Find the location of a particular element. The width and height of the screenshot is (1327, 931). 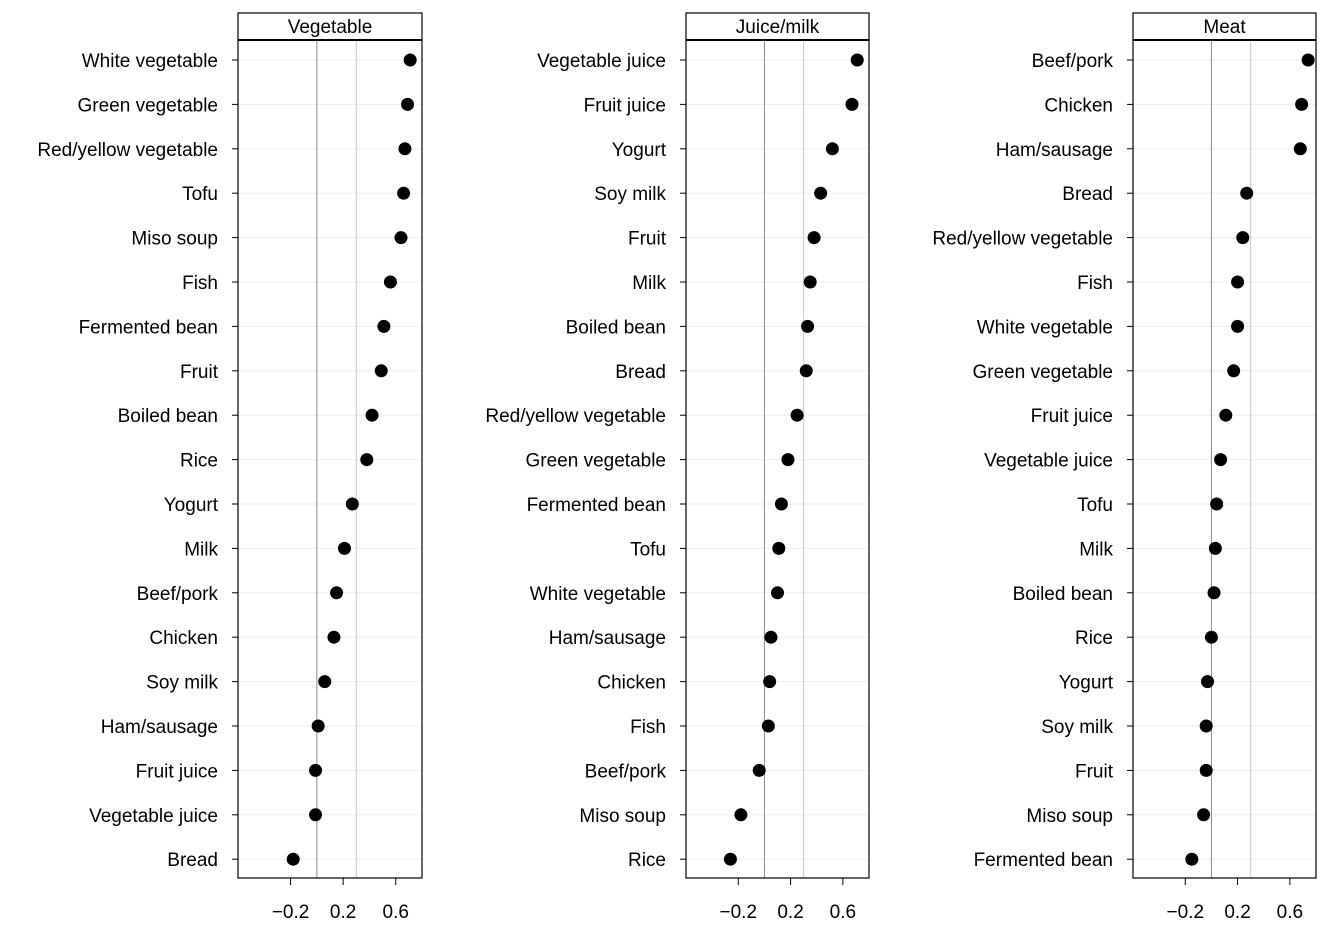

panel-title: Juice/milk is located at coordinates (778, 27).